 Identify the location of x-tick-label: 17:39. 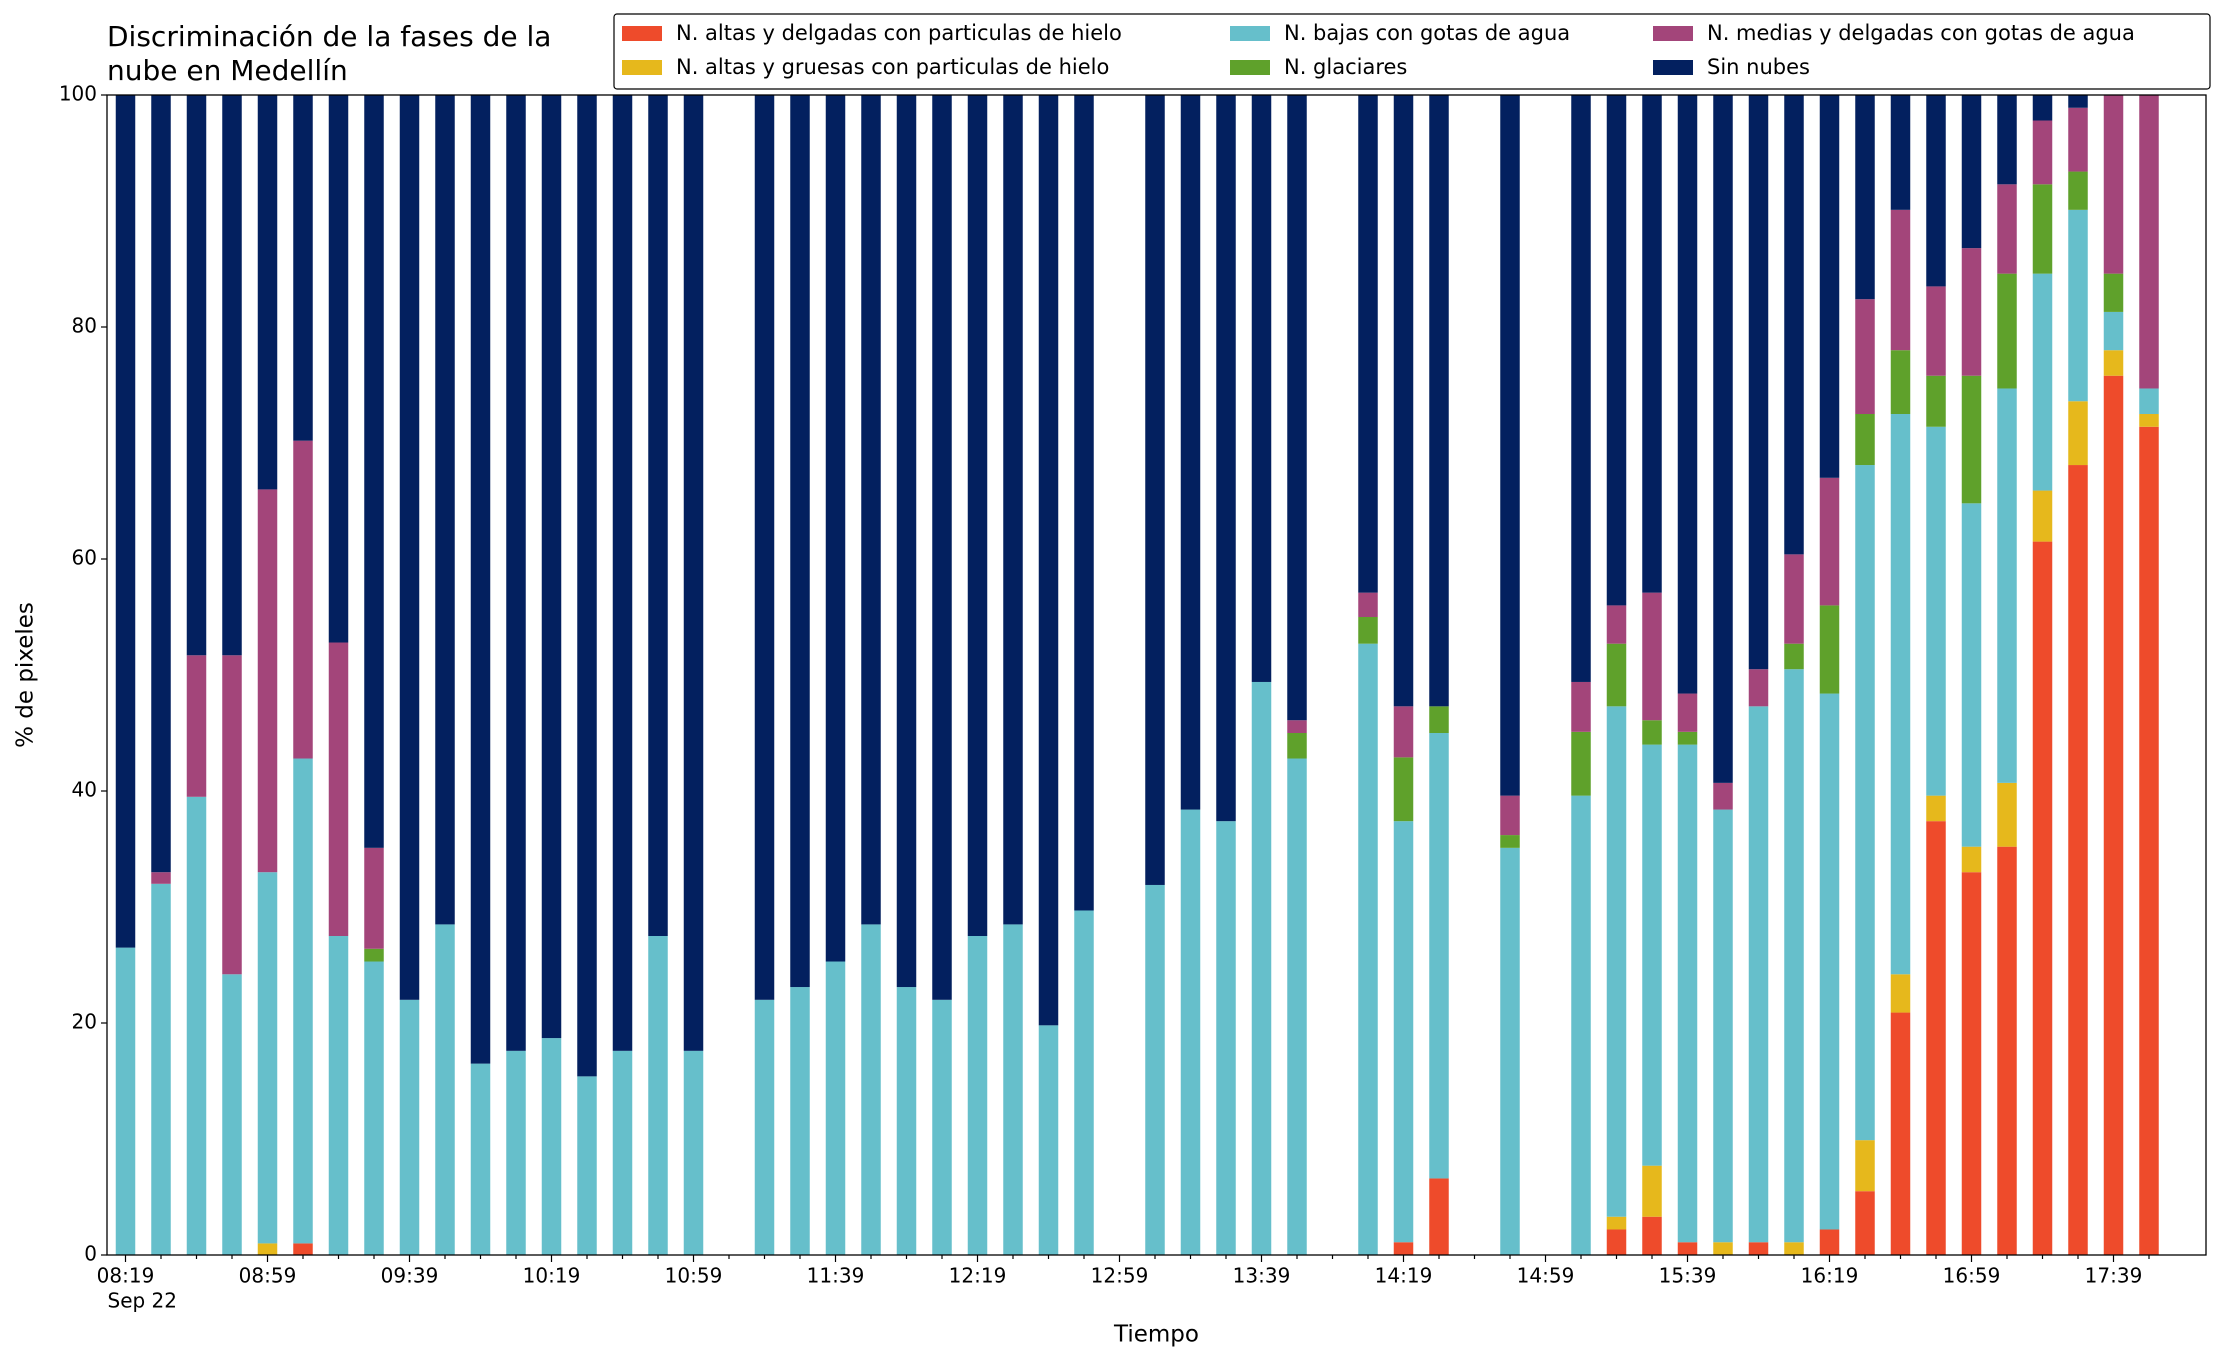
(2114, 1276).